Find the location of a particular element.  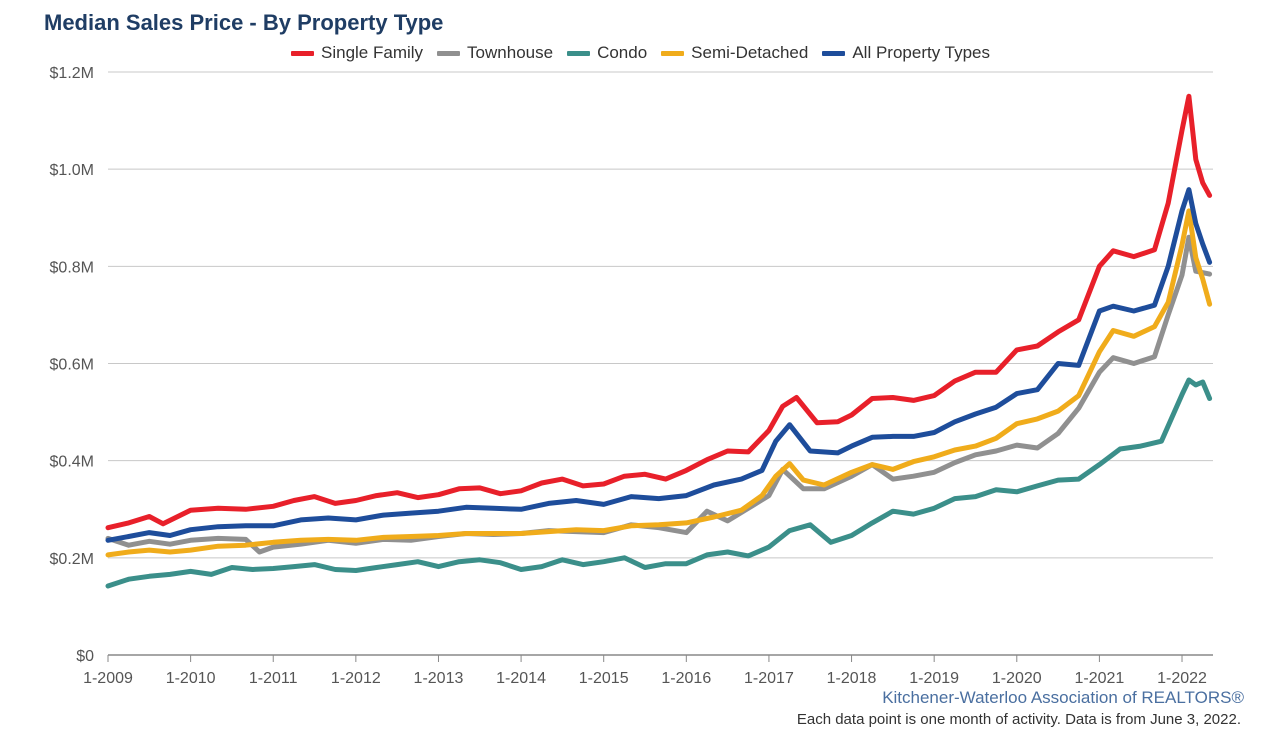

legend-item-condo: Condo is located at coordinates (607, 53).